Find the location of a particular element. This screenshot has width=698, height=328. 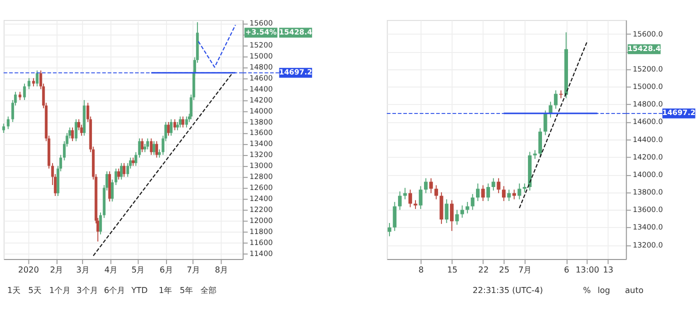

y-tick-label: 13400 is located at coordinates (262, 143).